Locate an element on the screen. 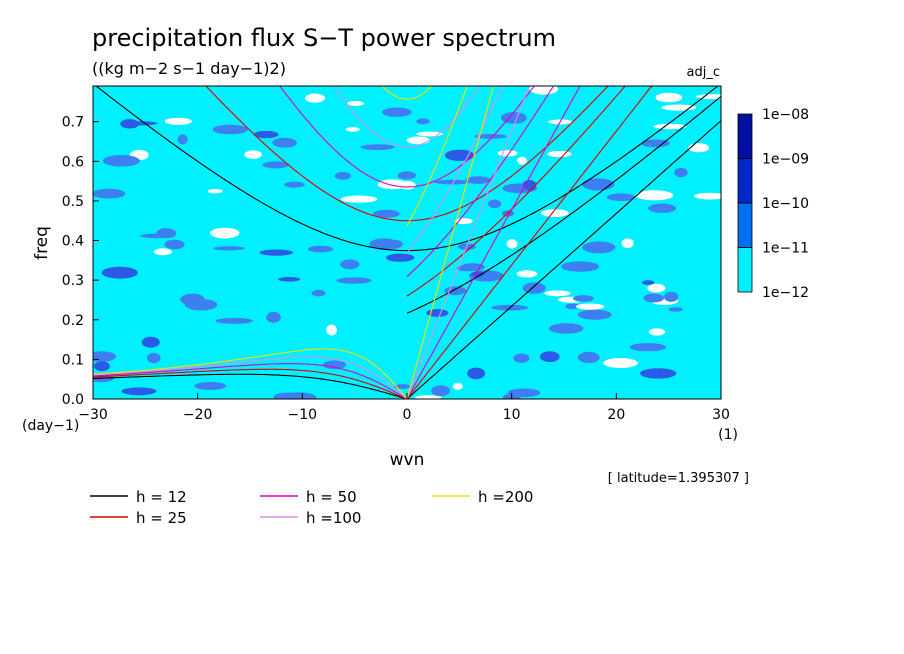 The width and height of the screenshot is (904, 654). y-tick-label: 0.6 is located at coordinates (73, 162).